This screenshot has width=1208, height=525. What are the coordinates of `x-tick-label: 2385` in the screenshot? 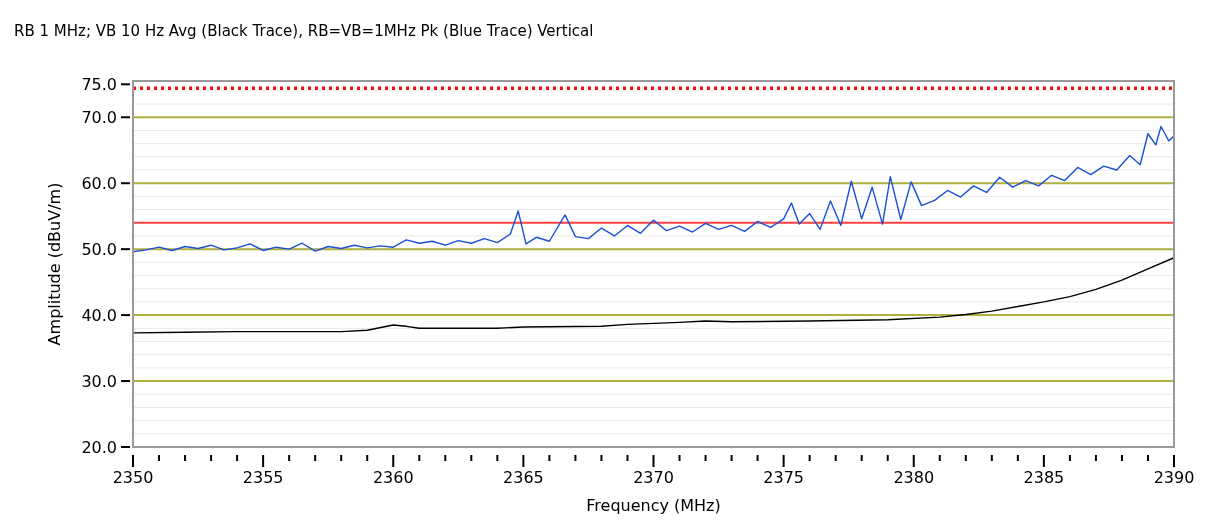 It's located at (1044, 477).